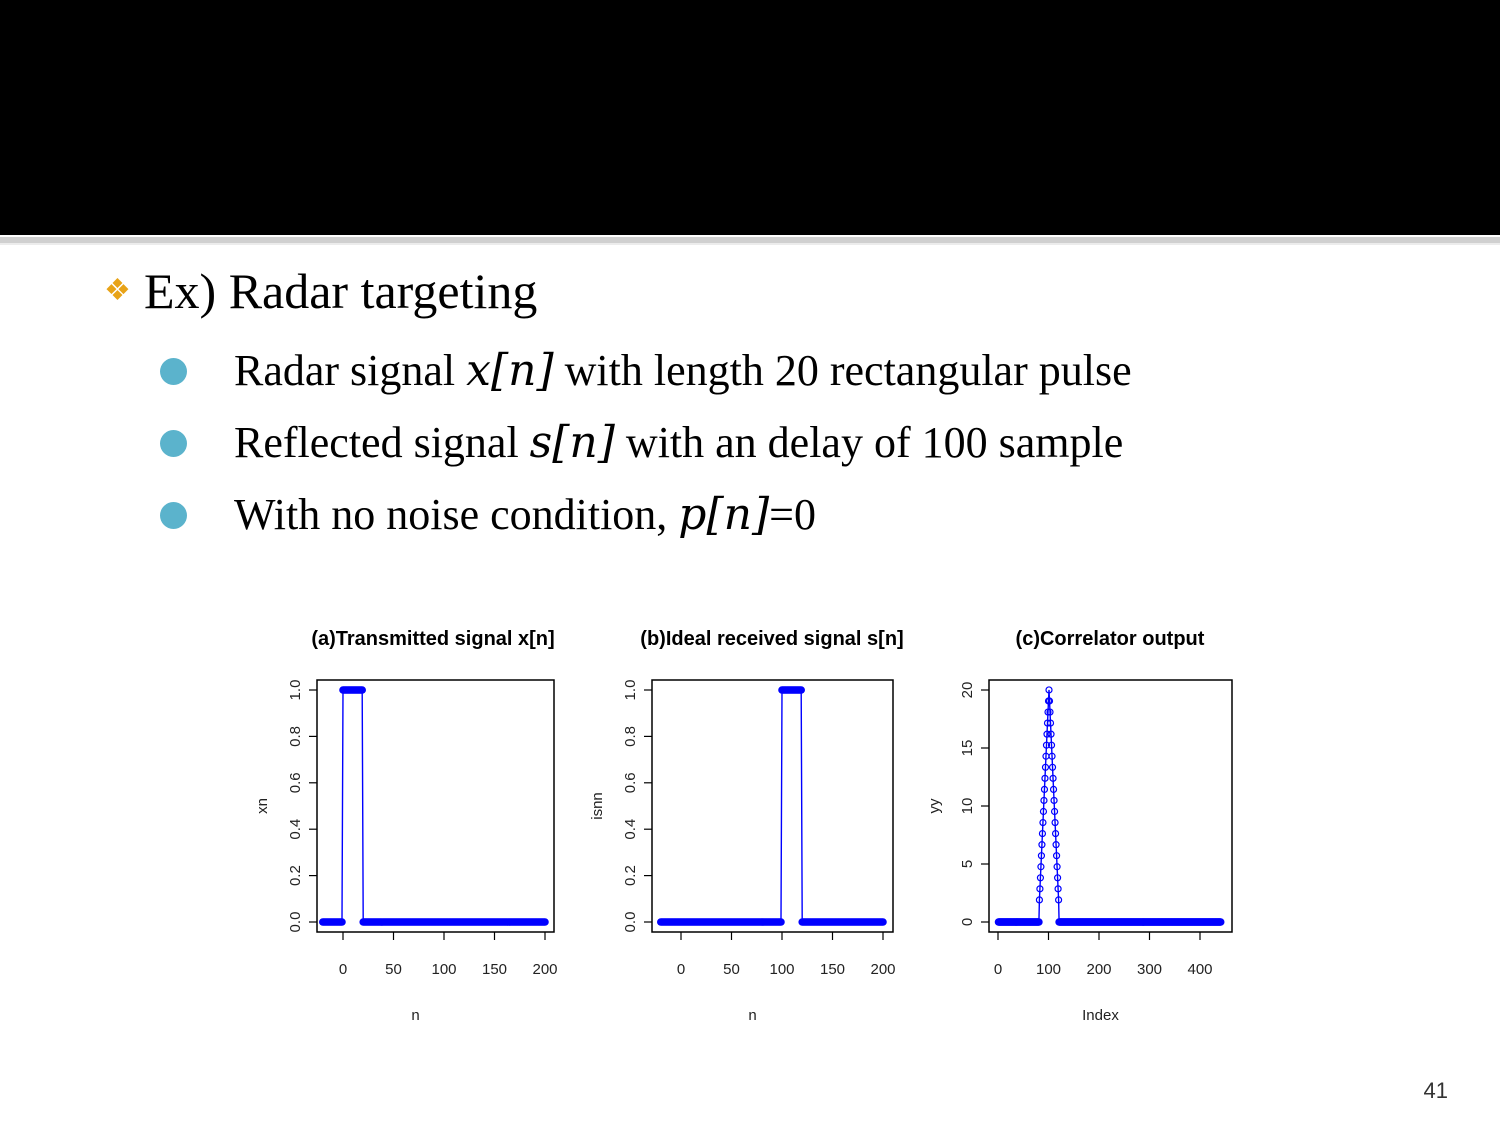  What do you see at coordinates (967, 690) in the screenshot?
I see `y-tick-label: 20` at bounding box center [967, 690].